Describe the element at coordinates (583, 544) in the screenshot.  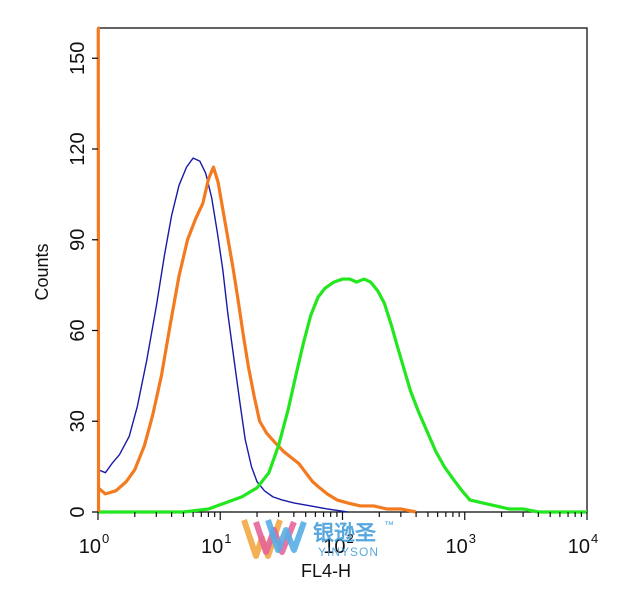
I see `x-tick-label: 10⁴` at that location.